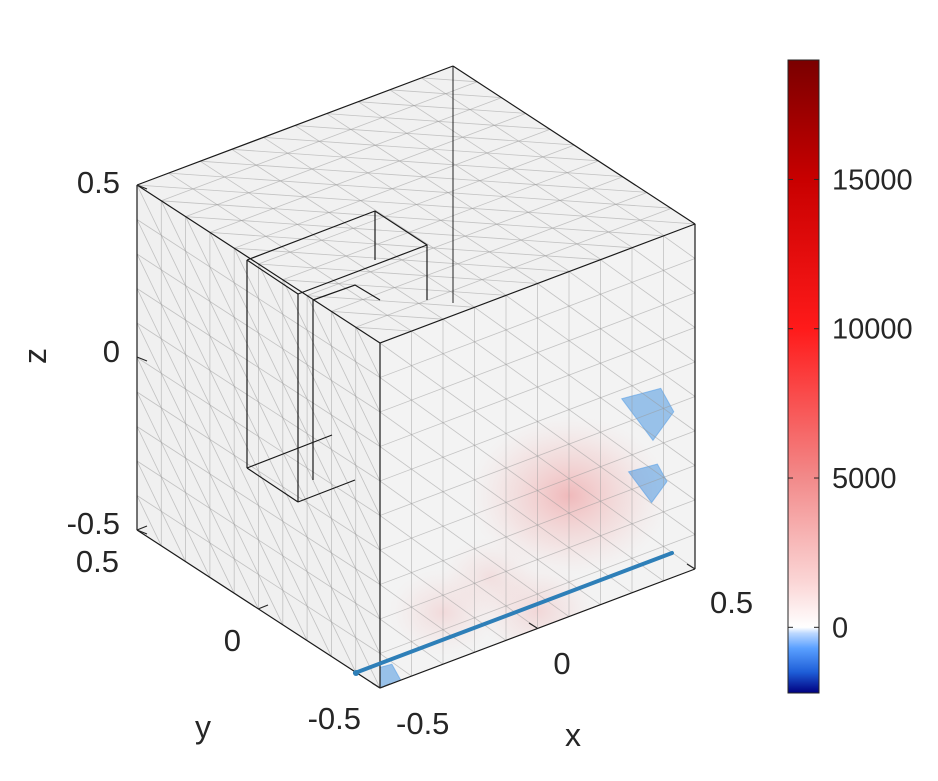 The image size is (938, 781). I want to click on bottom-edge-line, so click(513, 613).